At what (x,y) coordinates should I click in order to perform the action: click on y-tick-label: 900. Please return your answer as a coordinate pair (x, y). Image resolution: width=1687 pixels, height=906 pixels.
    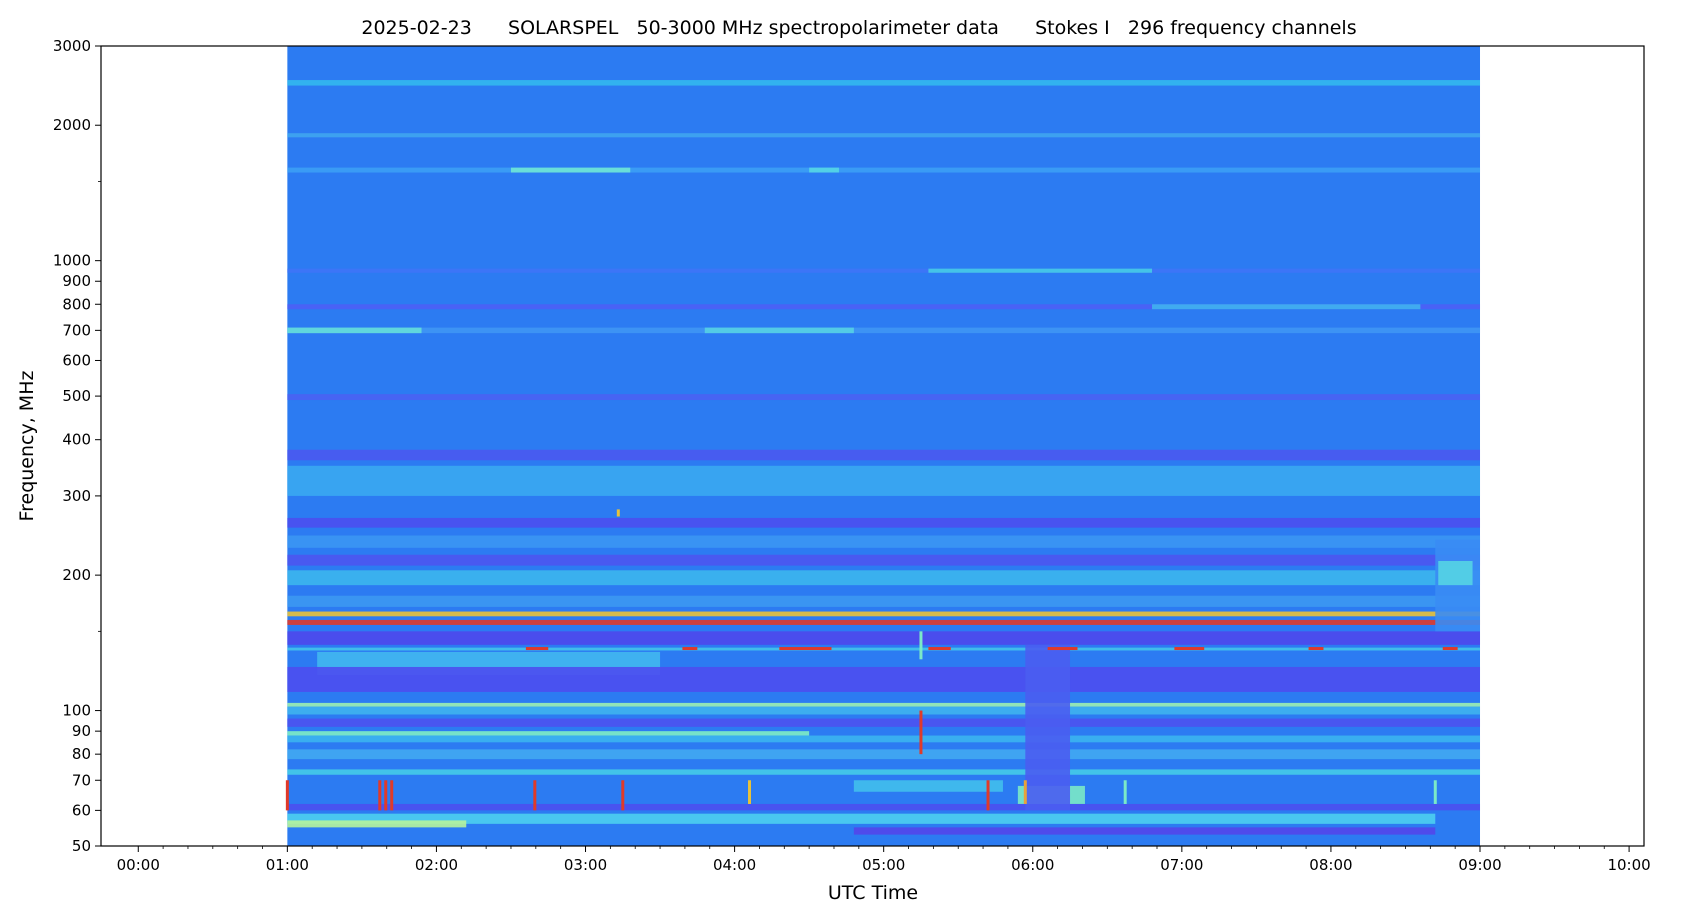
    Looking at the image, I should click on (76, 281).